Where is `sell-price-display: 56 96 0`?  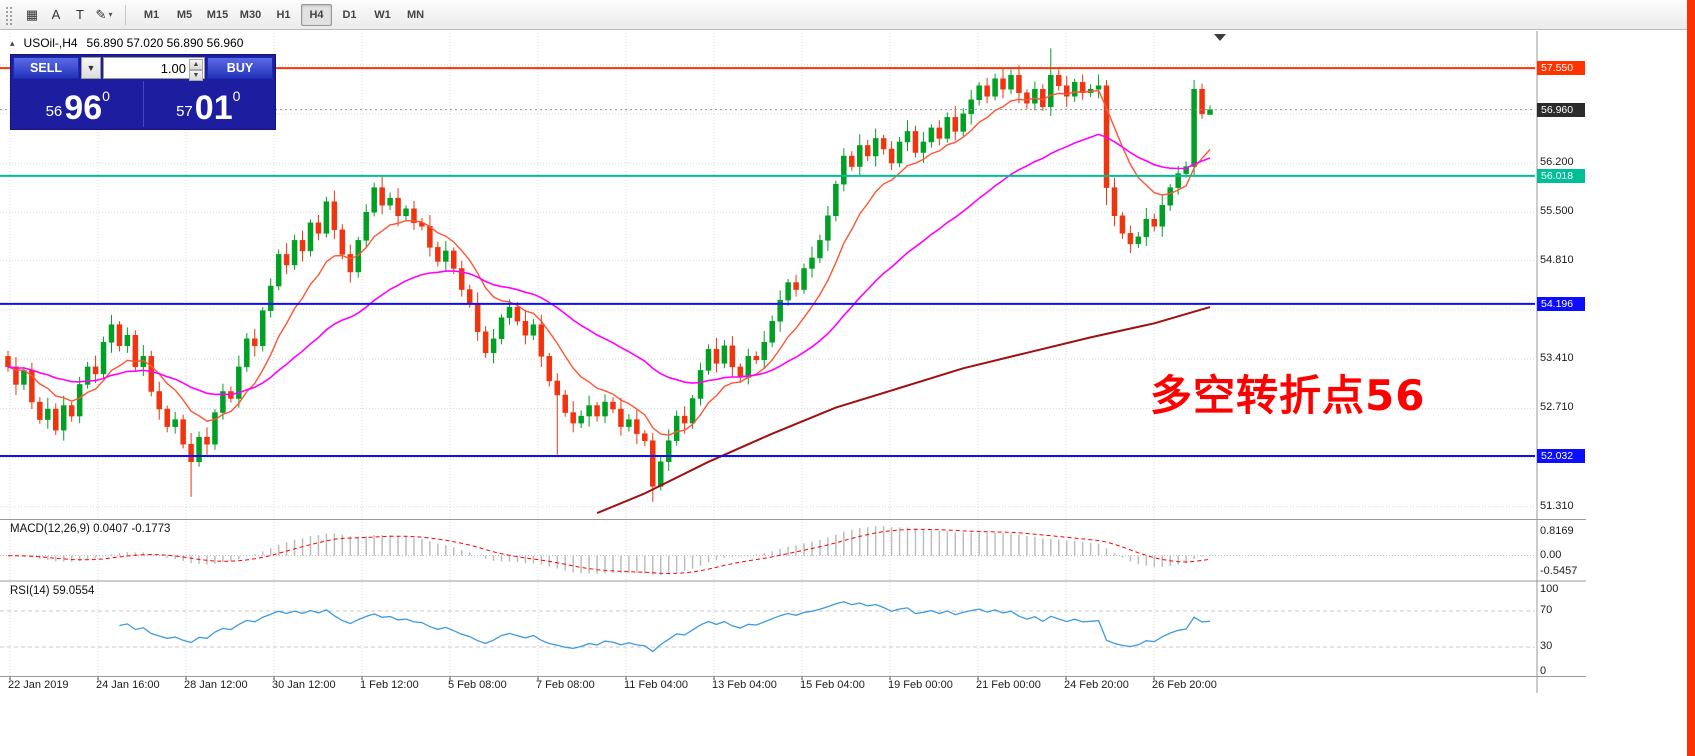
sell-price-display: 56 96 0 is located at coordinates (78, 104).